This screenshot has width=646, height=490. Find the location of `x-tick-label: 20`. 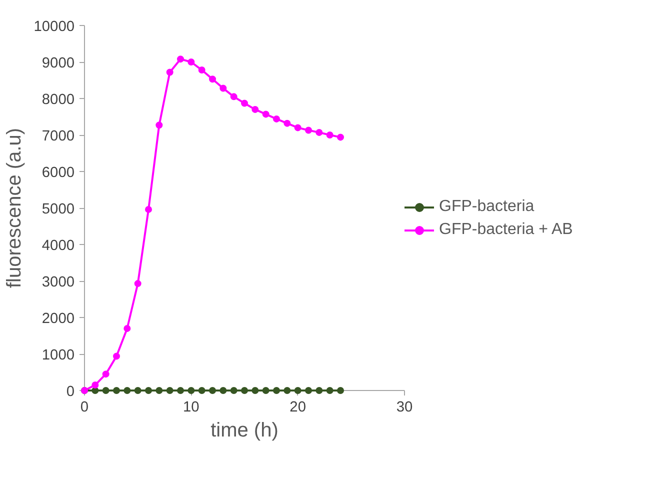

x-tick-label: 20 is located at coordinates (298, 408).